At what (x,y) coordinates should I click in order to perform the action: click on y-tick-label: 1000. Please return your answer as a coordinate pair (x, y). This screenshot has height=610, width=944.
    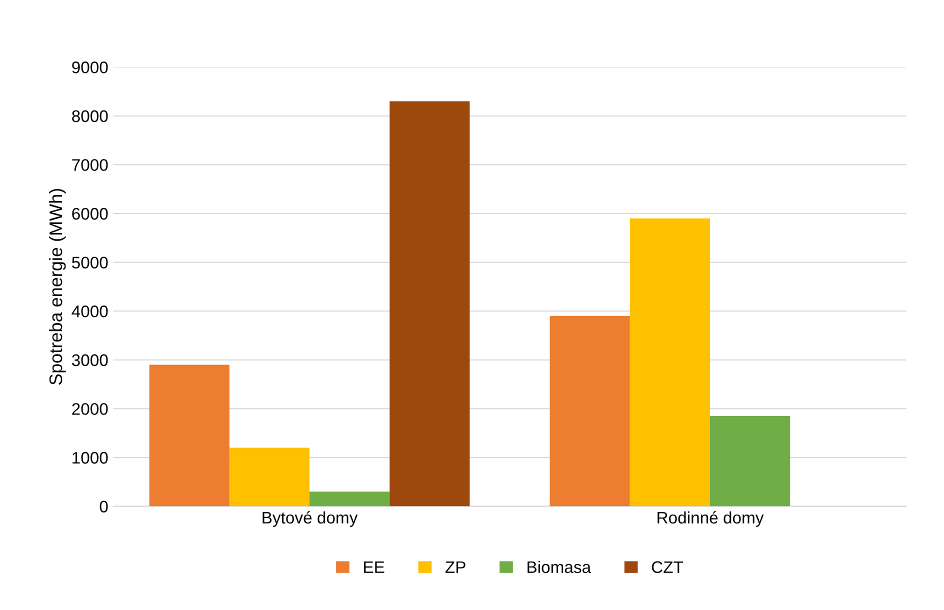
    Looking at the image, I should click on (90, 458).